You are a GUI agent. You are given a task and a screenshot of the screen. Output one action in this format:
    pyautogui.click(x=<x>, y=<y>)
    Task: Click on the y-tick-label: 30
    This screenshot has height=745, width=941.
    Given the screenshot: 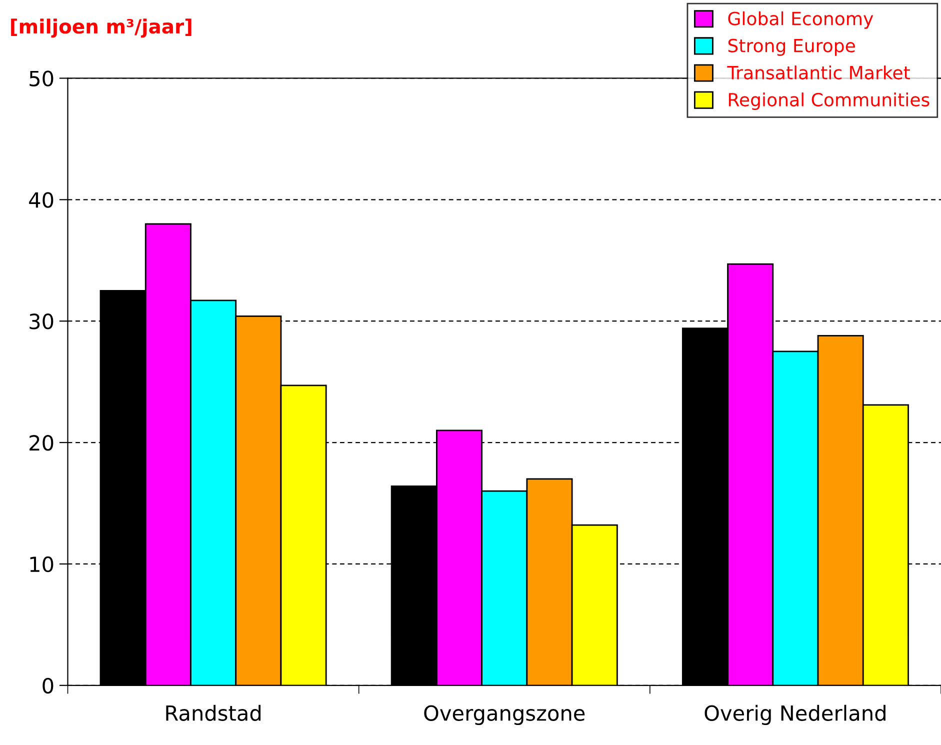 What is the action you would take?
    pyautogui.click(x=42, y=322)
    